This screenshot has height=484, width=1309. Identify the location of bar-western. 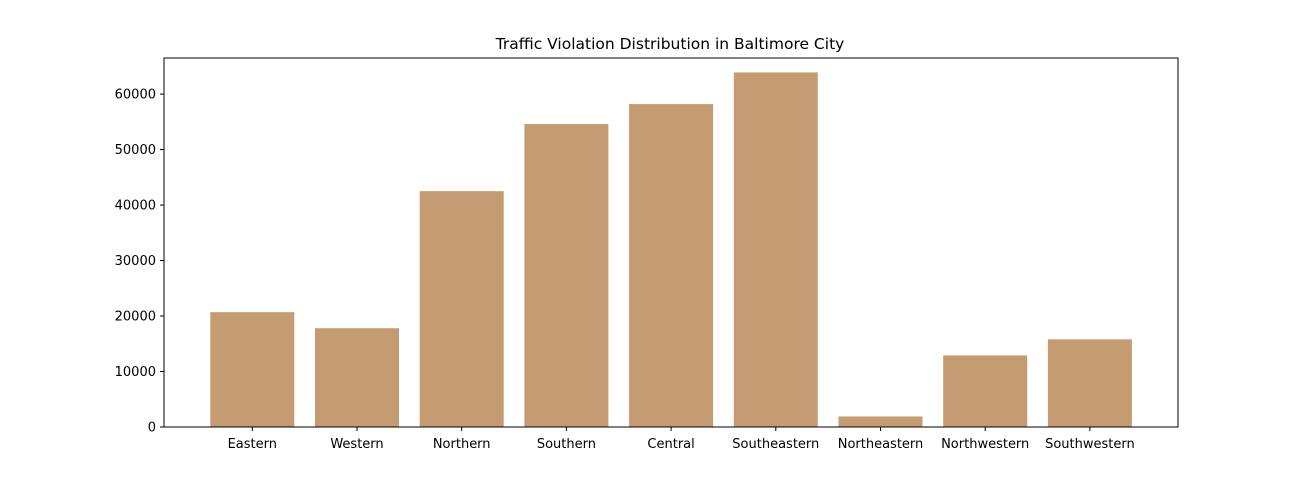
(357, 377).